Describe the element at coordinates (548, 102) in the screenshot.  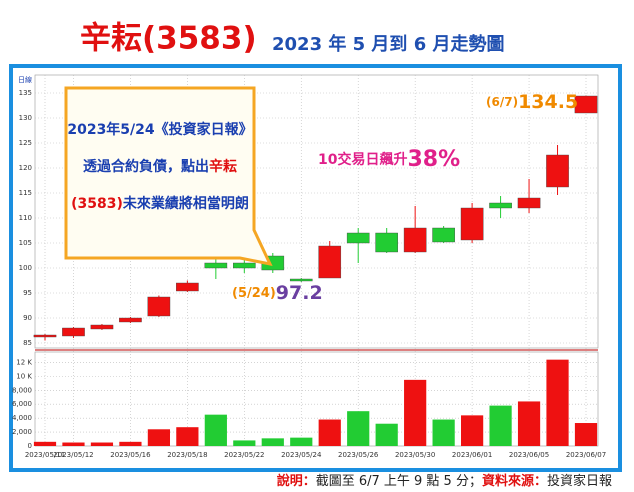
I see `high-note-value: 134.5` at that location.